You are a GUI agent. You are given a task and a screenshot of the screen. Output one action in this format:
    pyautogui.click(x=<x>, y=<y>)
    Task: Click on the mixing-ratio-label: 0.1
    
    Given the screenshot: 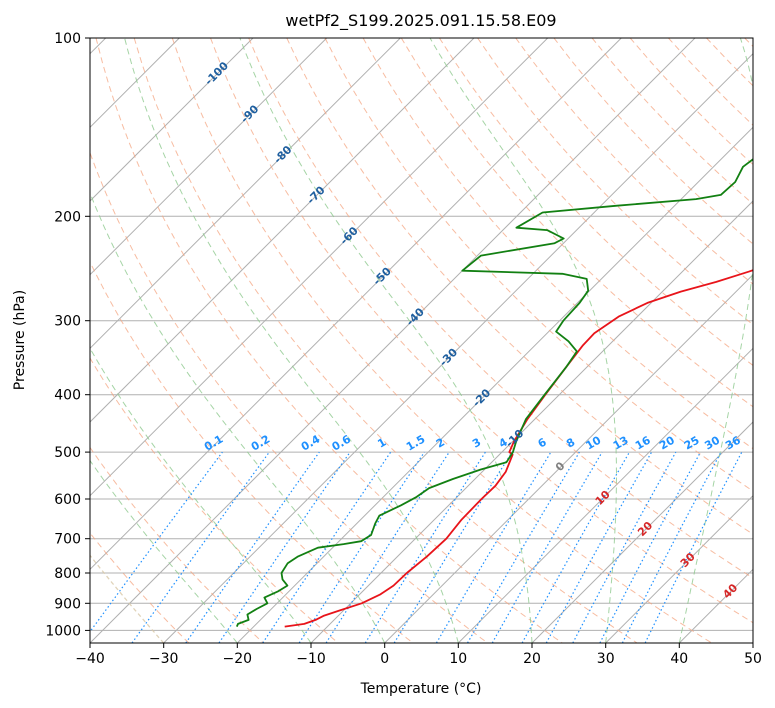 What is the action you would take?
    pyautogui.click(x=213, y=443)
    